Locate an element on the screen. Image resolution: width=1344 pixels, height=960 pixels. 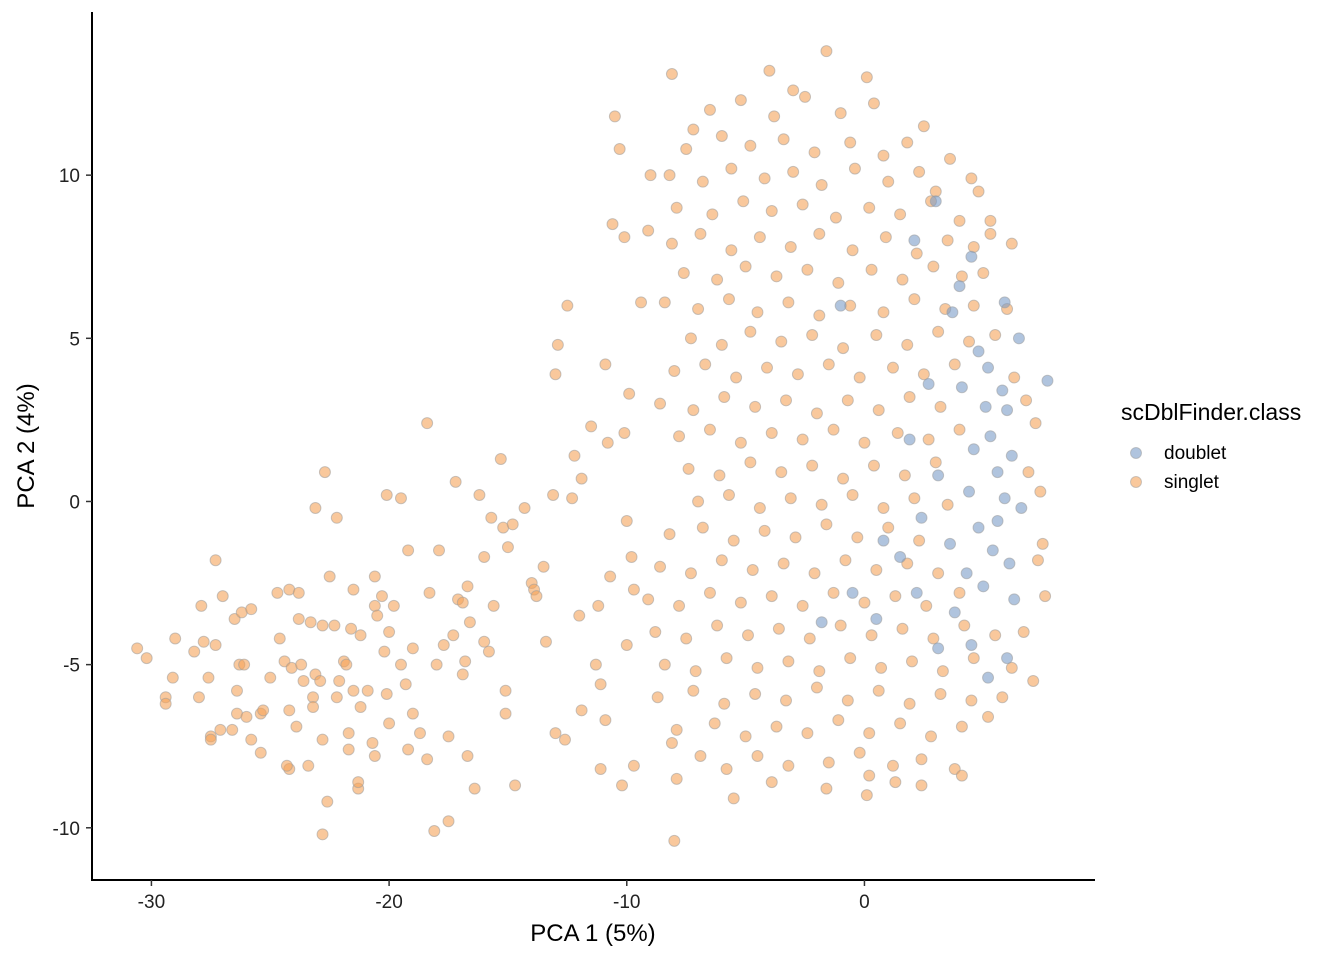
x-axis-title: PCA 1 (5%) is located at coordinates (592, 933).